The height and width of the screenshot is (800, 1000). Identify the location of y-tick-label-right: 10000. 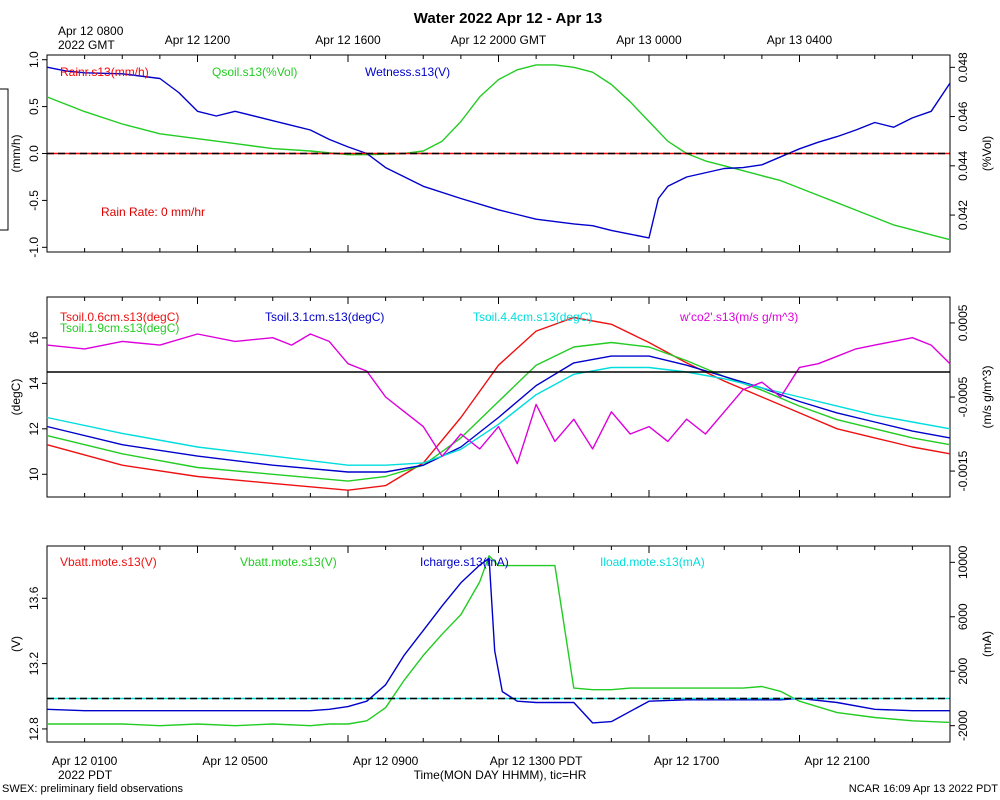
(963, 562).